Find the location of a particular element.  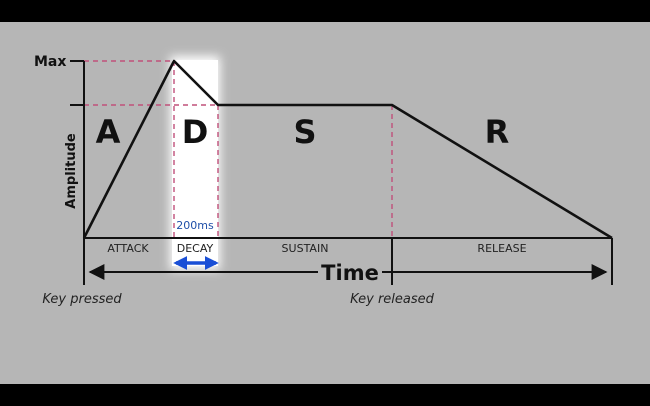

phase-label-sustain: SUSTAIN is located at coordinates (305, 248).